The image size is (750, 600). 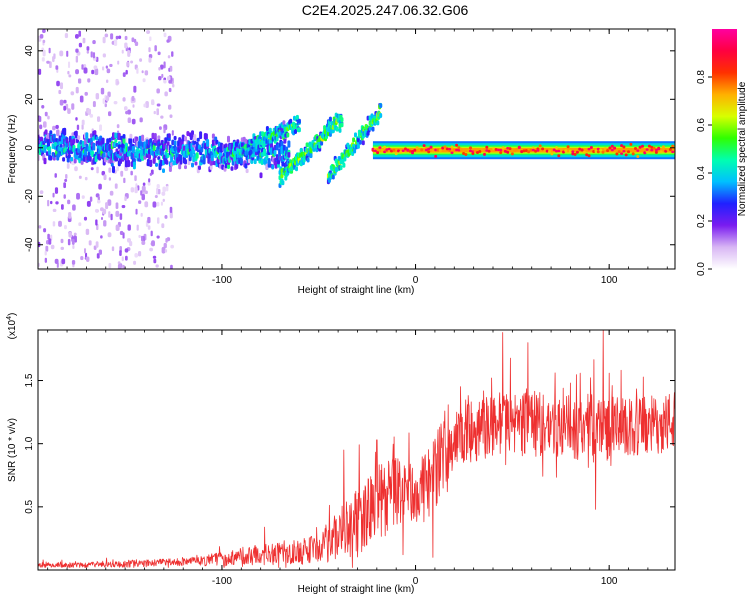 What do you see at coordinates (701, 77) in the screenshot?
I see `colorbar-tick-label: 0.8` at bounding box center [701, 77].